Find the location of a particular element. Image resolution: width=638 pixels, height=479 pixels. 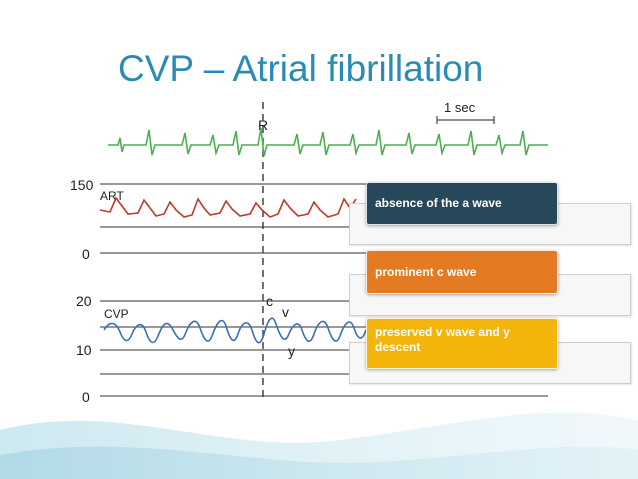

scale-label: 1 sec is located at coordinates (460, 107).